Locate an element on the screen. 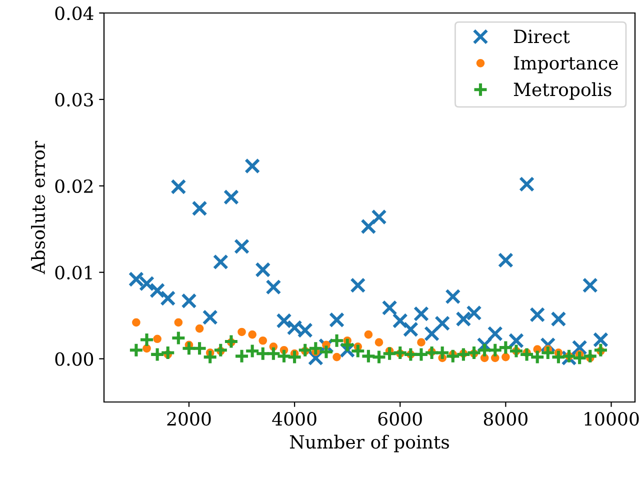 The height and width of the screenshot is (481, 642). x-axis-title: Number of points is located at coordinates (369, 443).